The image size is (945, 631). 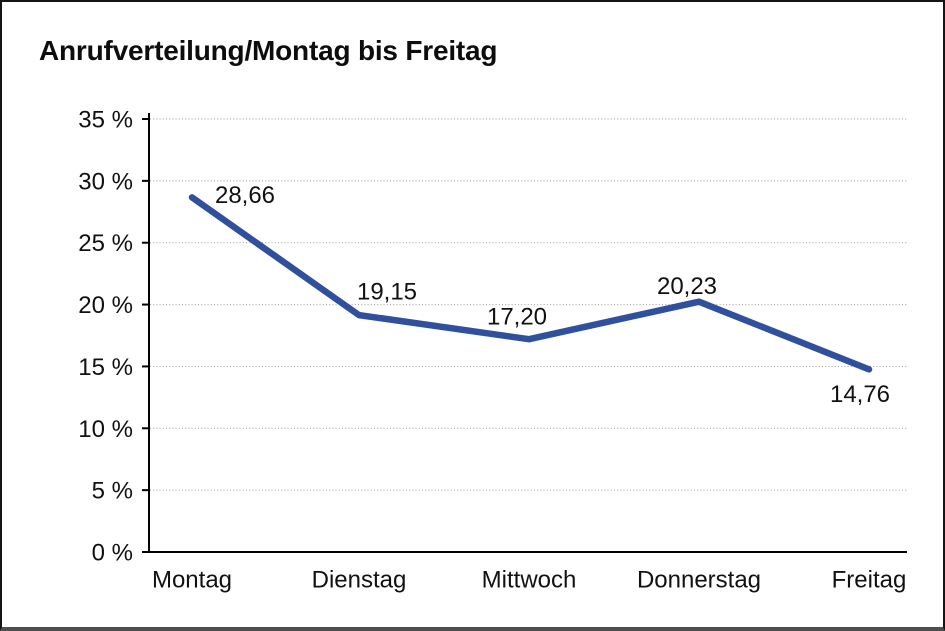 I want to click on data-label: 14,76, so click(x=860, y=394).